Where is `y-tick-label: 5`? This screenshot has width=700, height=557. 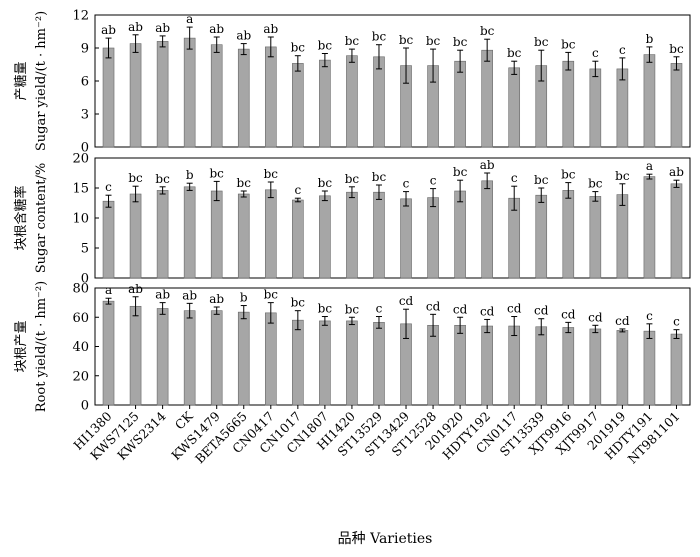
y-tick-label: 5 is located at coordinates (85, 249).